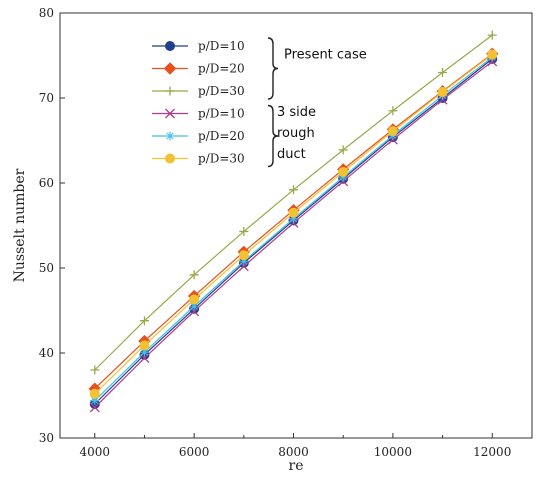 This screenshot has height=491, width=536. What do you see at coordinates (492, 452) in the screenshot?
I see `x-tick-label: 12000` at bounding box center [492, 452].